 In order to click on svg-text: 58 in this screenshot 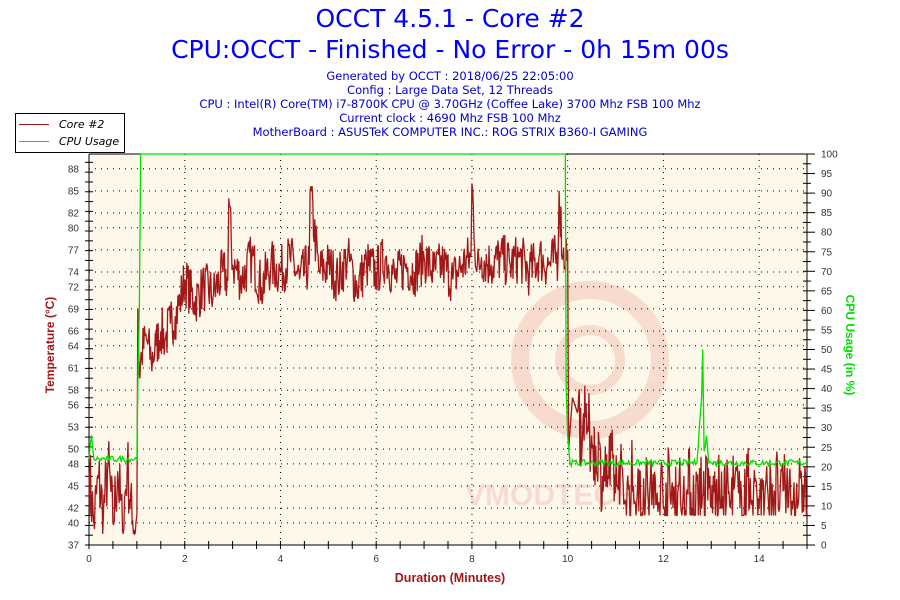, I will do `click(74, 391)`.